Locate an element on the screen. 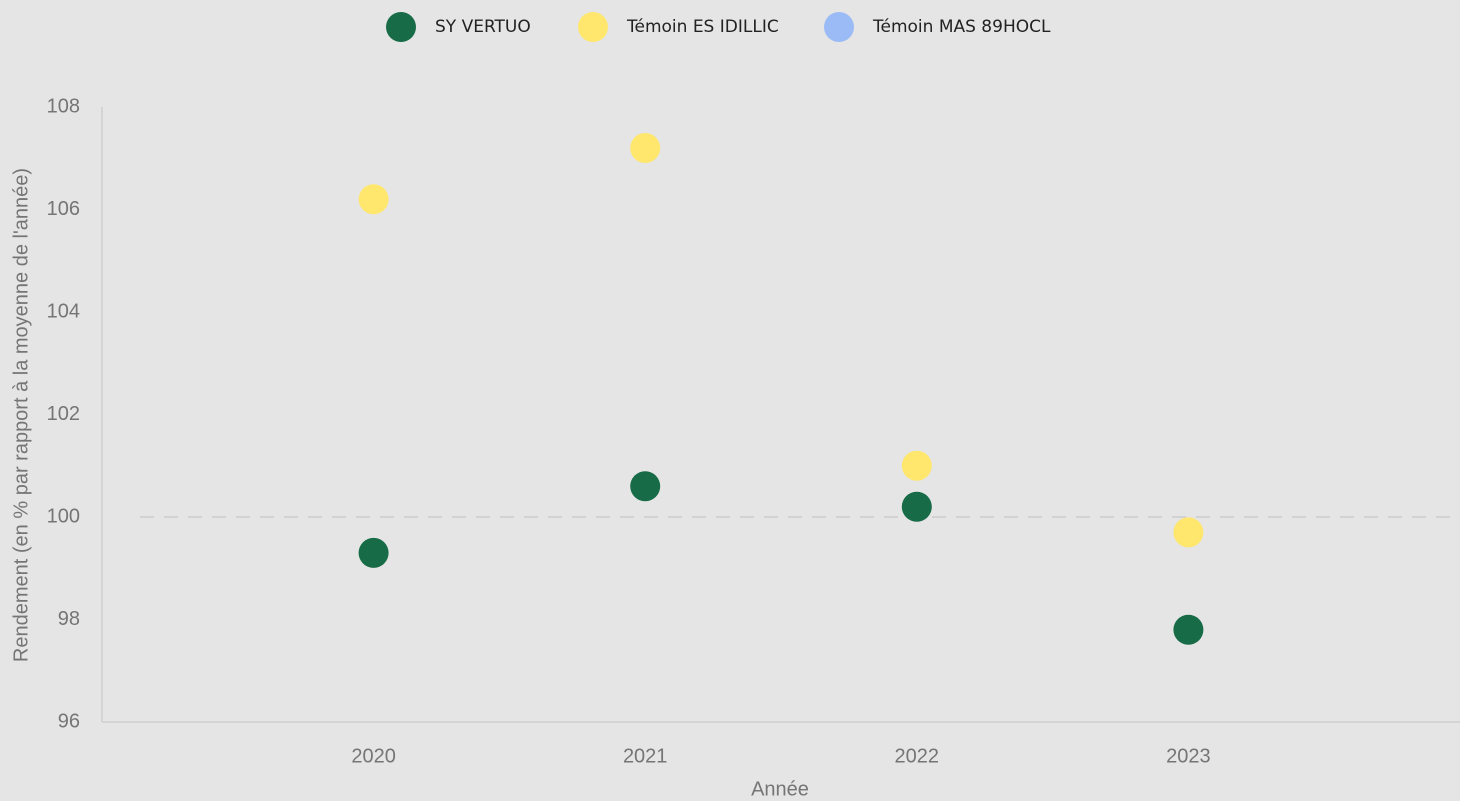  y-tick-label: 100 is located at coordinates (63, 516).